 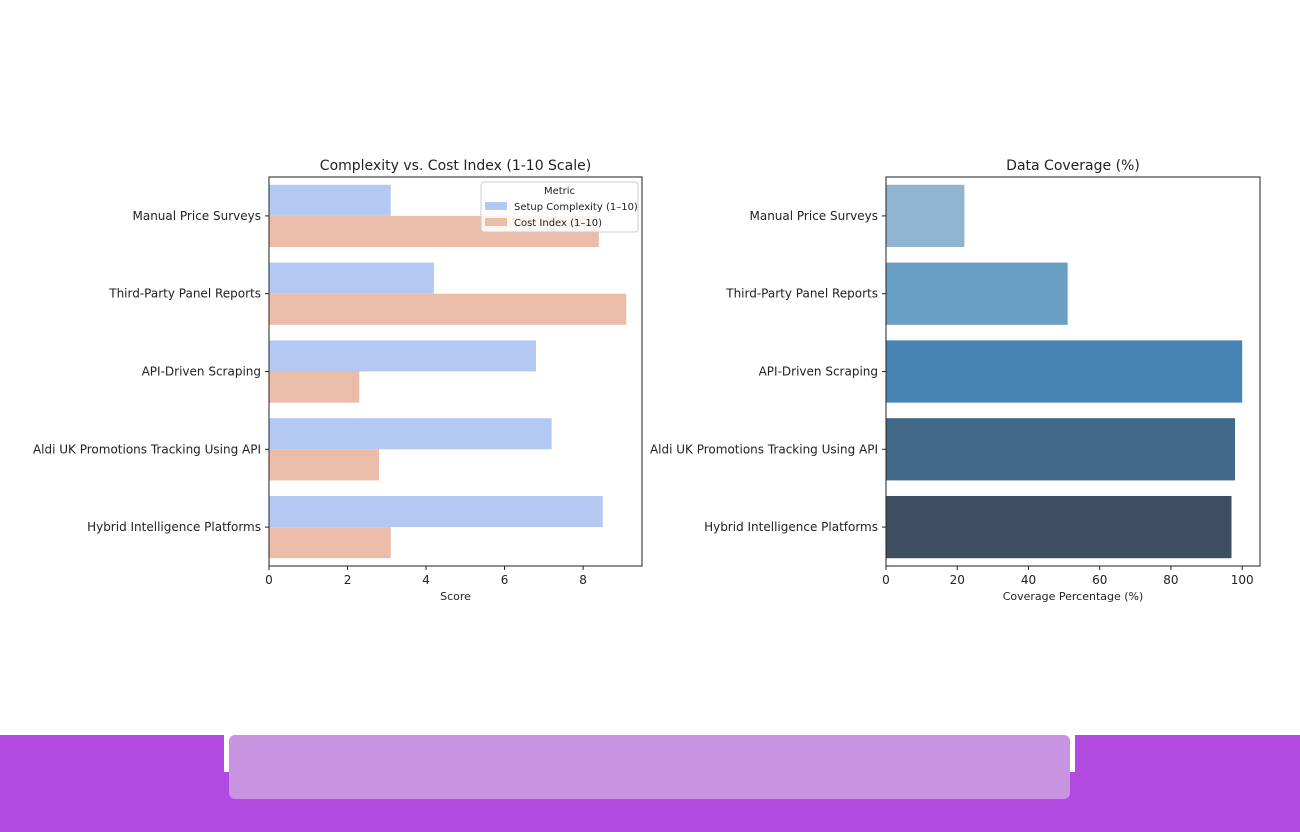 What do you see at coordinates (455, 596) in the screenshot?
I see `x-axis-label: Score` at bounding box center [455, 596].